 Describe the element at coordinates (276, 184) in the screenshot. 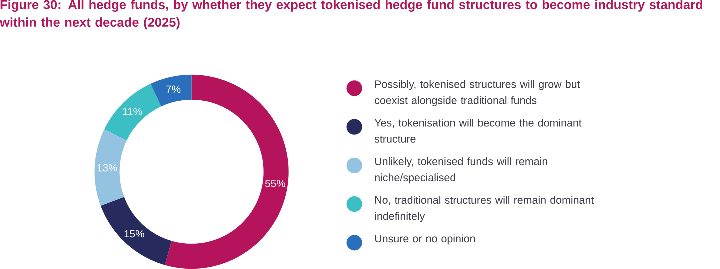

I see `data-label: 55%` at that location.